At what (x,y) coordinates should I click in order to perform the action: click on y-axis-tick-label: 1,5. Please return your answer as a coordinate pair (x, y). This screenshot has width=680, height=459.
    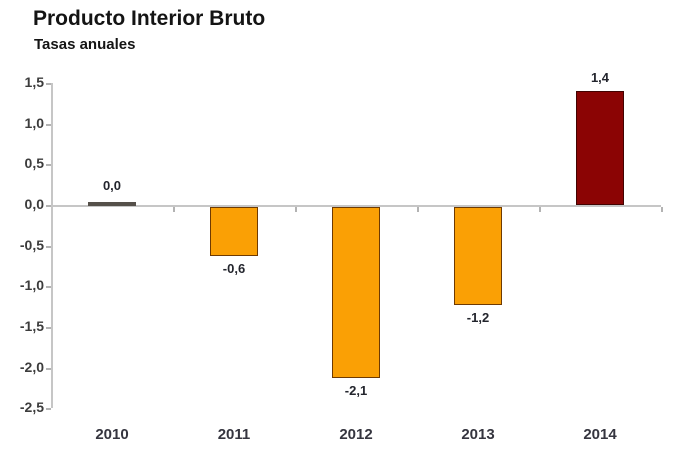
    Looking at the image, I should click on (34, 82).